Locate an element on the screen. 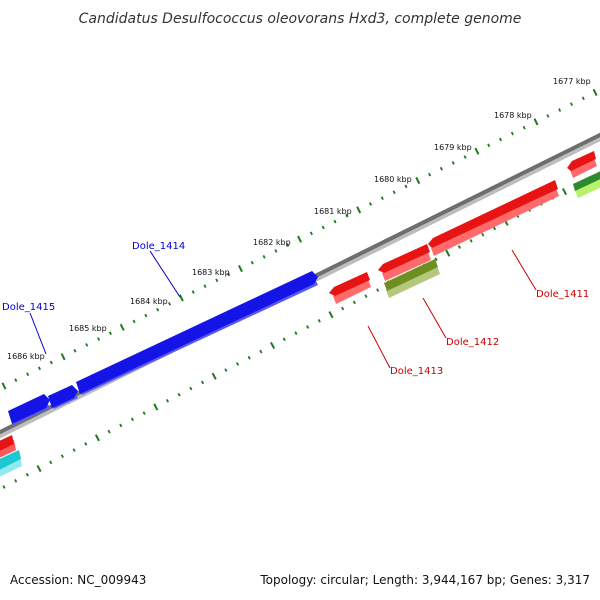 The image size is (600, 600). label-dole-1411: Dole_1411 is located at coordinates (562, 294).